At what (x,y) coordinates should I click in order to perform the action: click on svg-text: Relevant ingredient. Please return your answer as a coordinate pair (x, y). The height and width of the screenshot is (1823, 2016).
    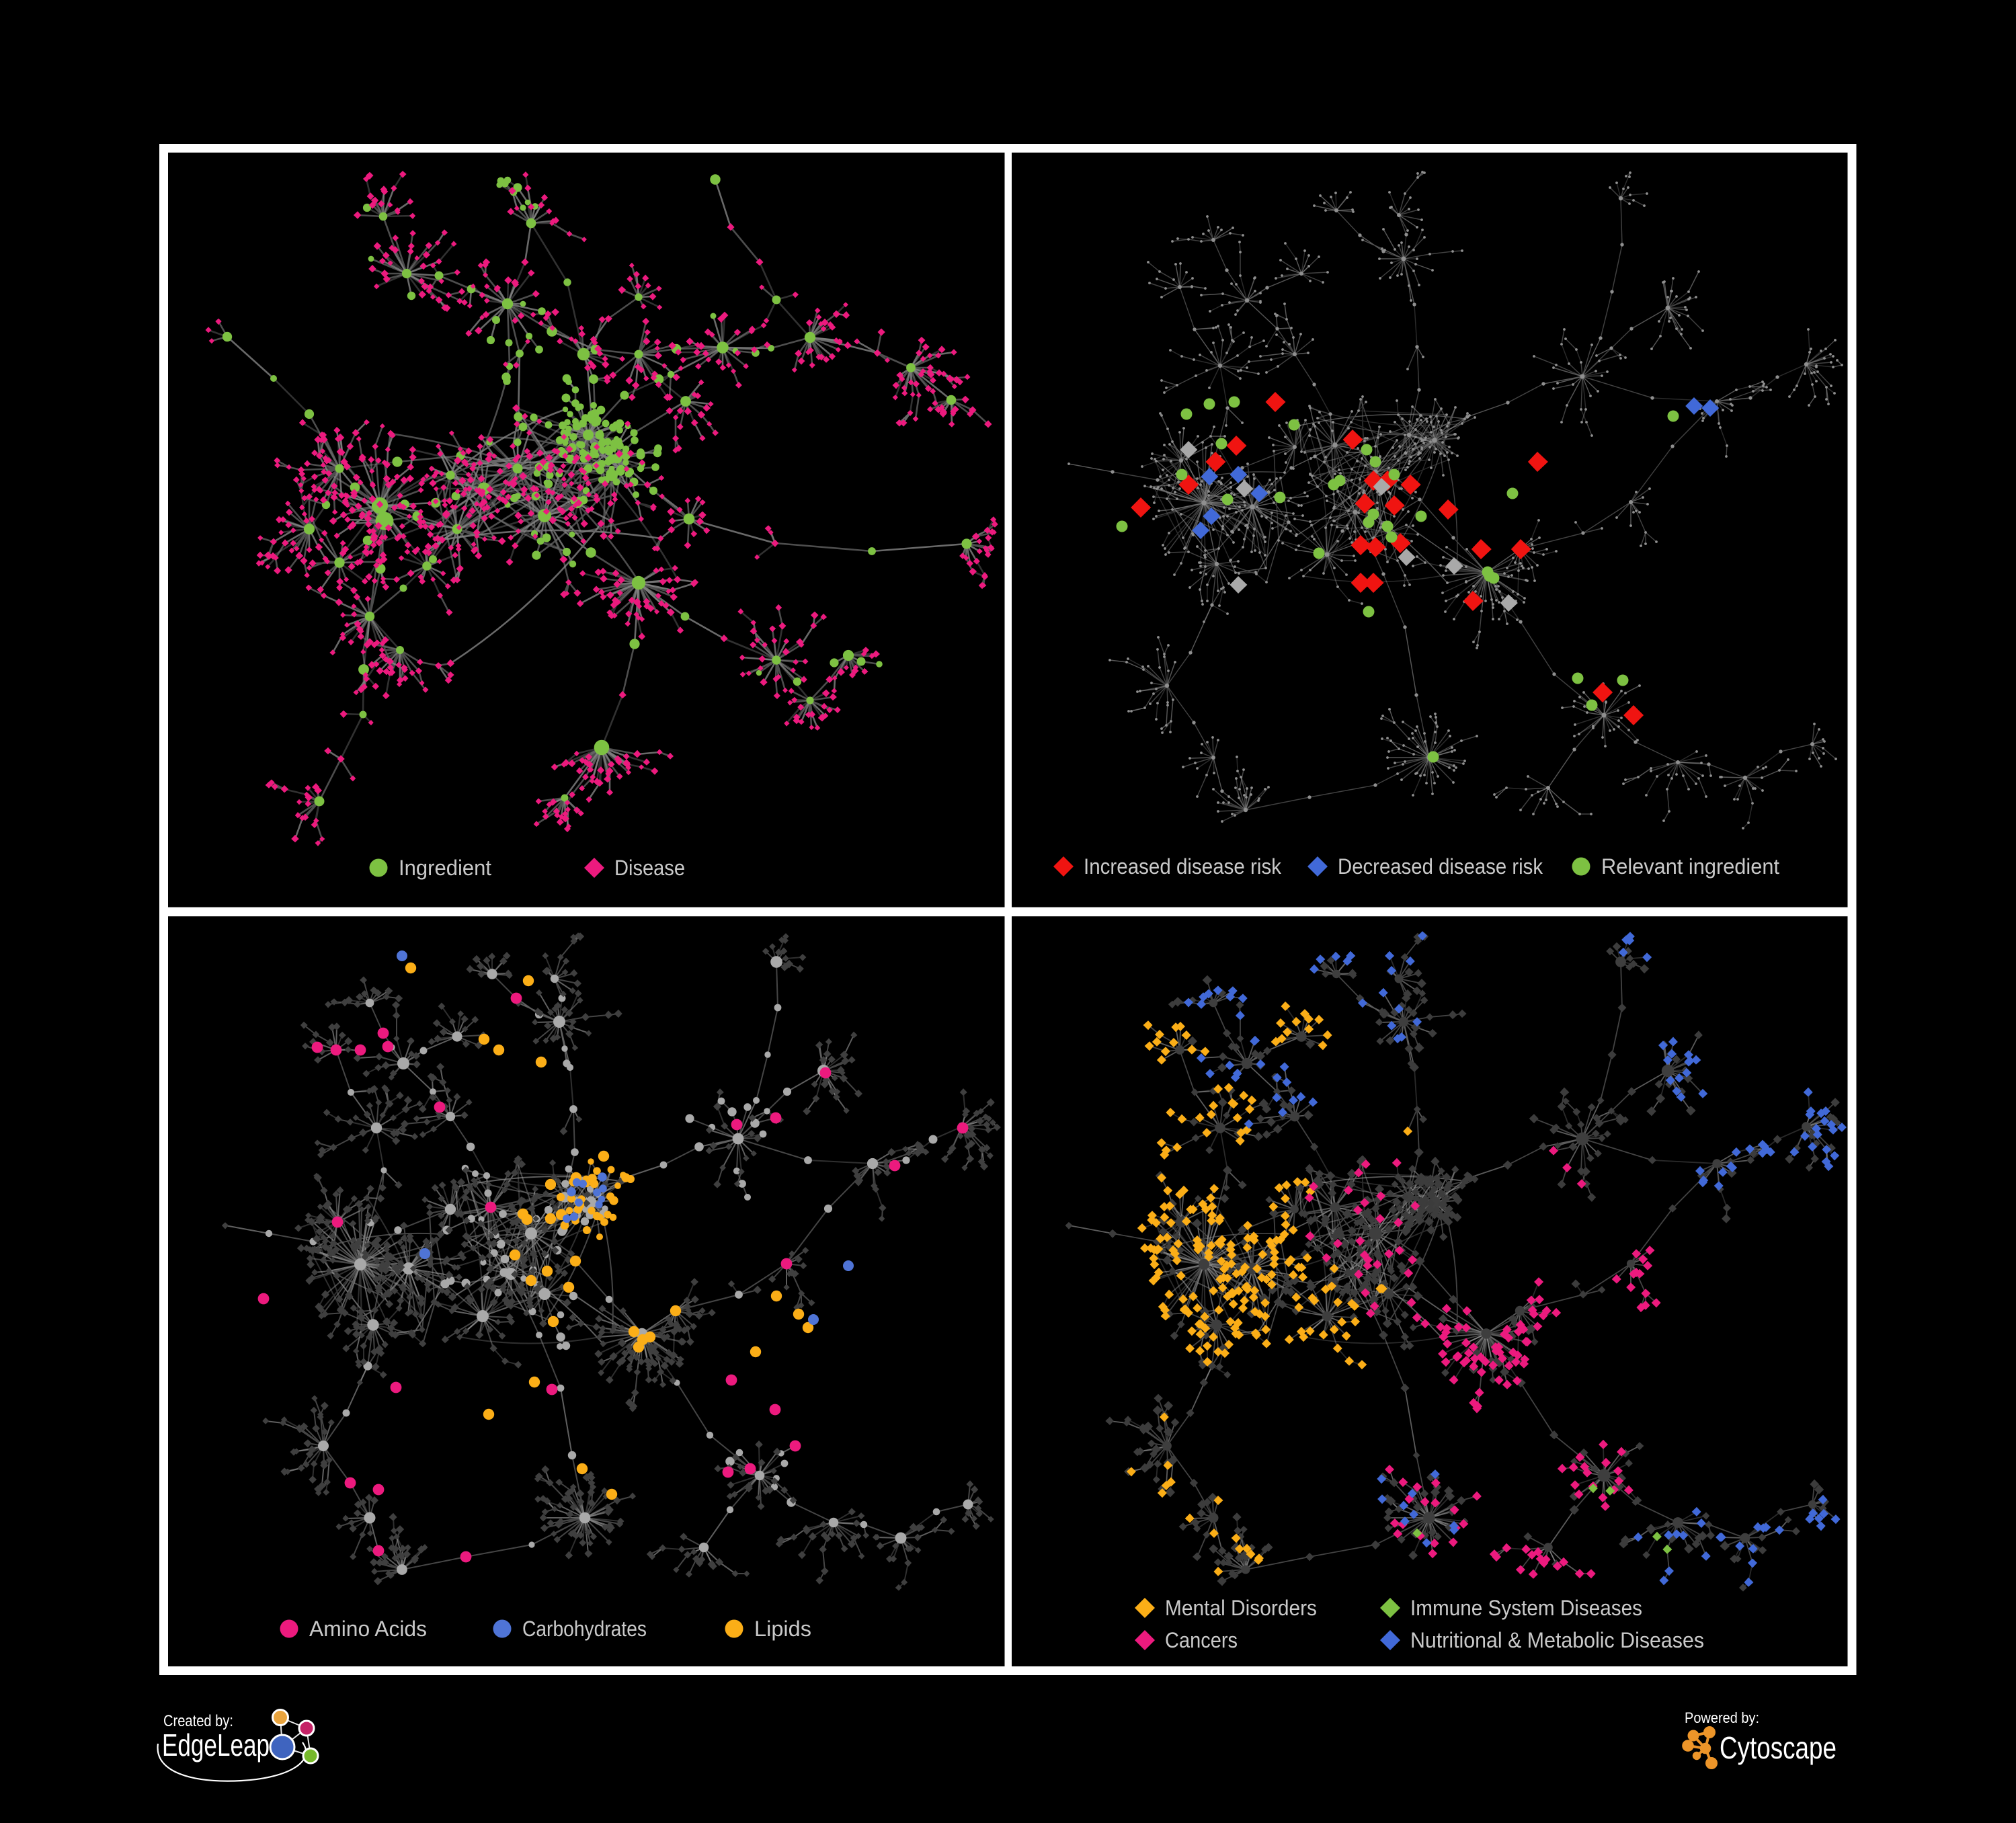
    Looking at the image, I should click on (1690, 866).